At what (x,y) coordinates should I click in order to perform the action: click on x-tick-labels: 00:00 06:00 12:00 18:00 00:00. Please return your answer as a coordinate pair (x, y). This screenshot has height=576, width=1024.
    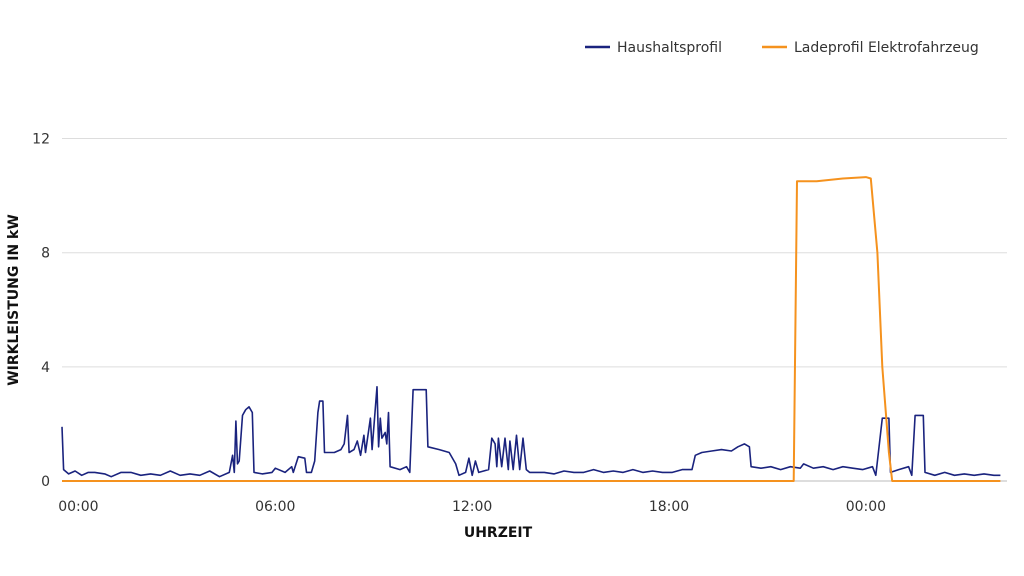
    Looking at the image, I should click on (472, 507).